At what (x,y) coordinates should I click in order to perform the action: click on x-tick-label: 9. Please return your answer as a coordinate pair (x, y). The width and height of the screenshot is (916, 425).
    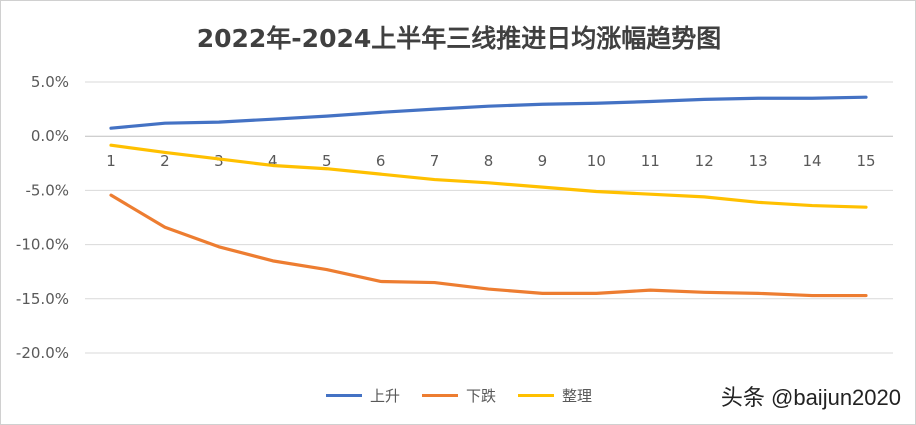
    Looking at the image, I should click on (543, 161).